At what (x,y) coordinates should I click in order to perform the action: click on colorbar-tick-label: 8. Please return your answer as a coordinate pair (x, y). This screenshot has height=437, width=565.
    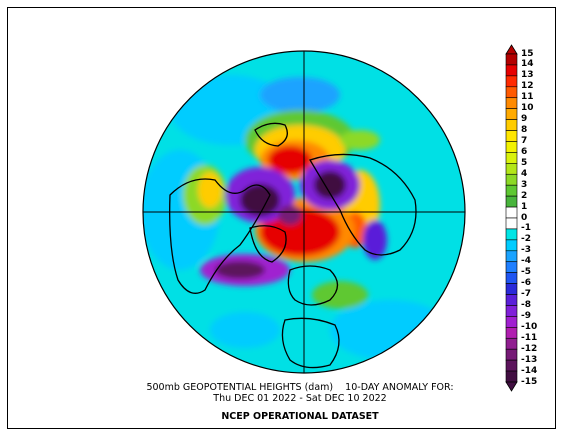
    Looking at the image, I should click on (524, 130).